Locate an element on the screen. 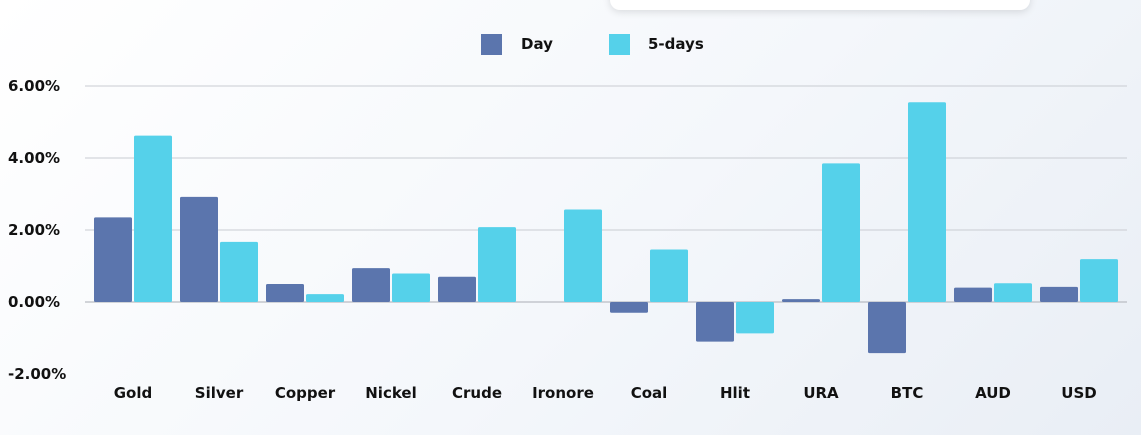  x-tick-label-gold: Gold is located at coordinates (133, 393).